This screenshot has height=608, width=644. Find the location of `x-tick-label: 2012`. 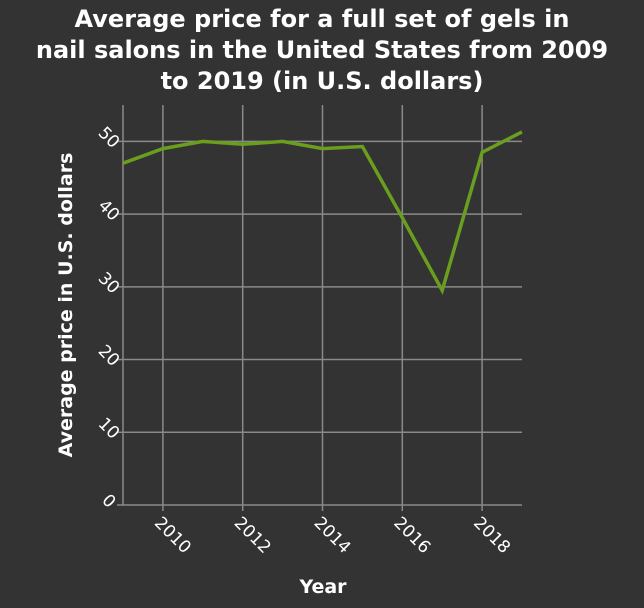

x-tick-label: 2012 is located at coordinates (252, 535).